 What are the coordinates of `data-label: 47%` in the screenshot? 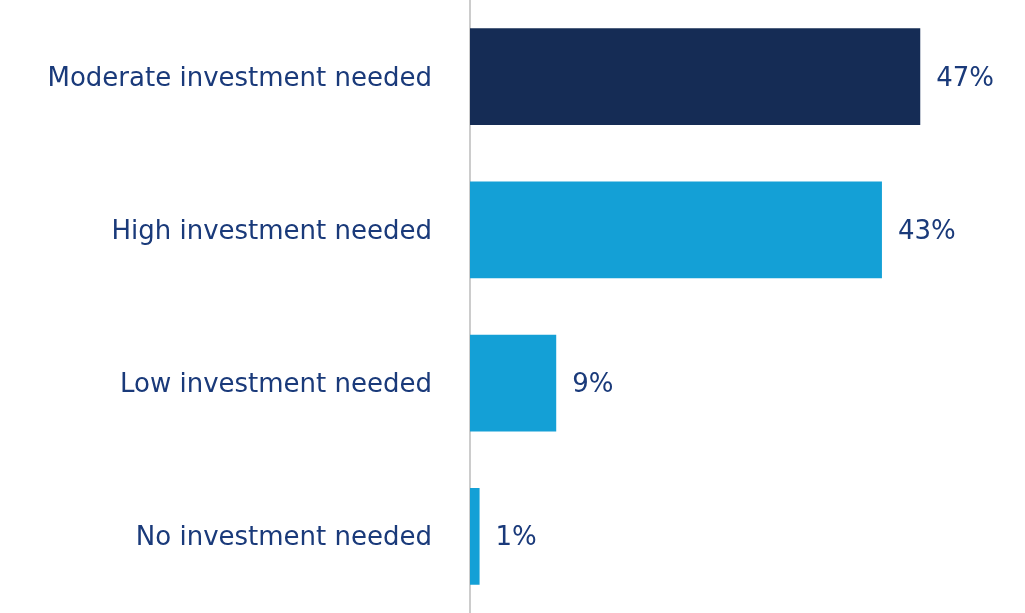 It's located at (965, 76).